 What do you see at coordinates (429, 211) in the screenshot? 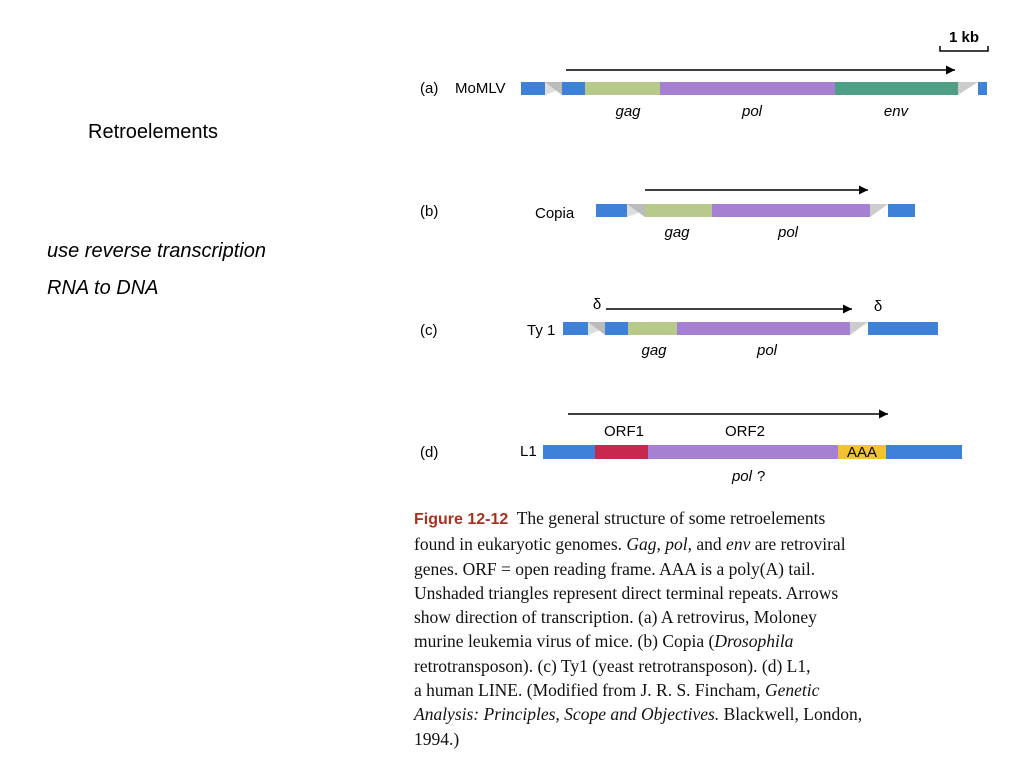
I see `row-label: (b)` at bounding box center [429, 211].